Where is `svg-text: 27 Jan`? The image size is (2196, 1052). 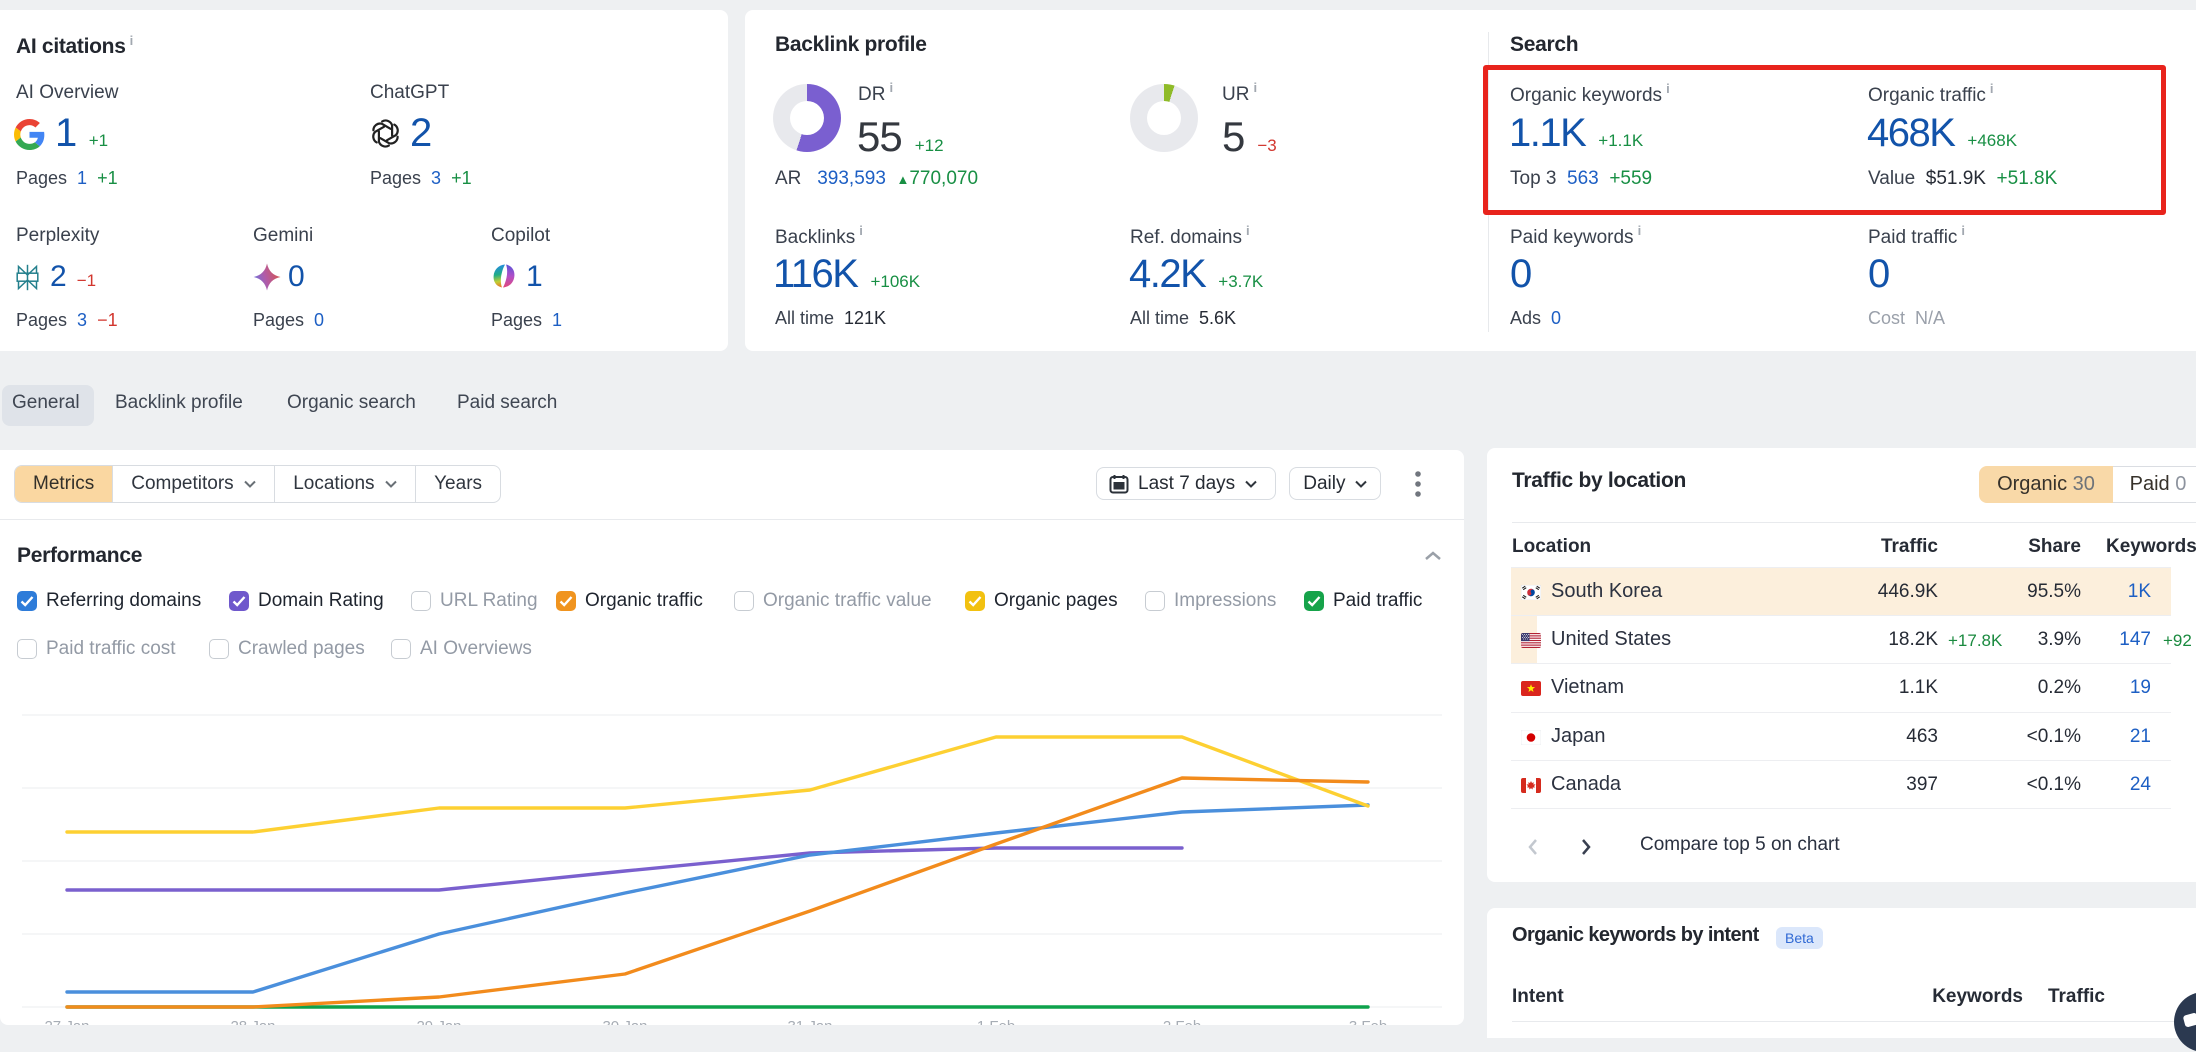 svg-text: 27 Jan is located at coordinates (66, 1021).